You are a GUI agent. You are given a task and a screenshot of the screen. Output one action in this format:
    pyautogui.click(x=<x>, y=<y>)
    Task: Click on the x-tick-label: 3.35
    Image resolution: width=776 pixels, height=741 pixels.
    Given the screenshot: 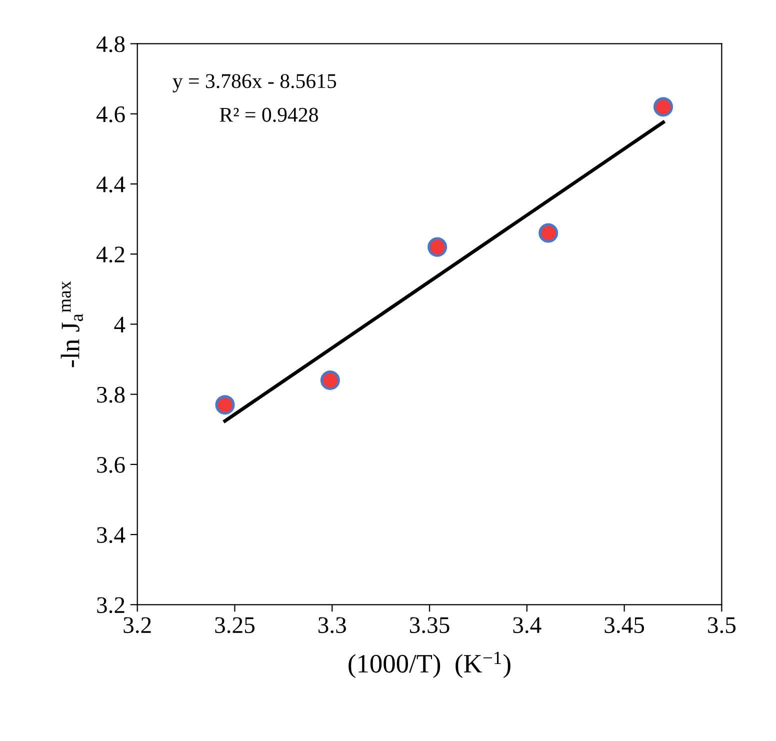 What is the action you would take?
    pyautogui.click(x=430, y=625)
    